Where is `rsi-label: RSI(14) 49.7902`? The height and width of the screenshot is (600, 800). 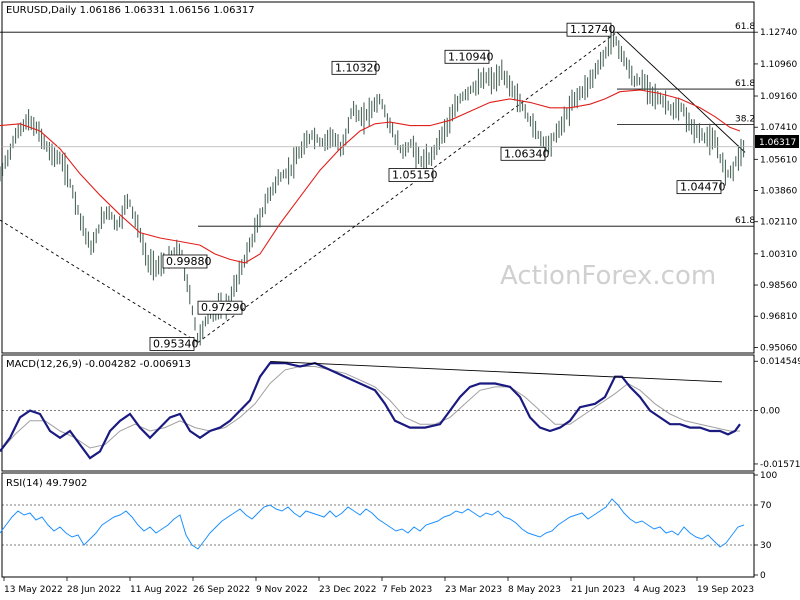 rsi-label: RSI(14) 49.7902 is located at coordinates (46, 483).